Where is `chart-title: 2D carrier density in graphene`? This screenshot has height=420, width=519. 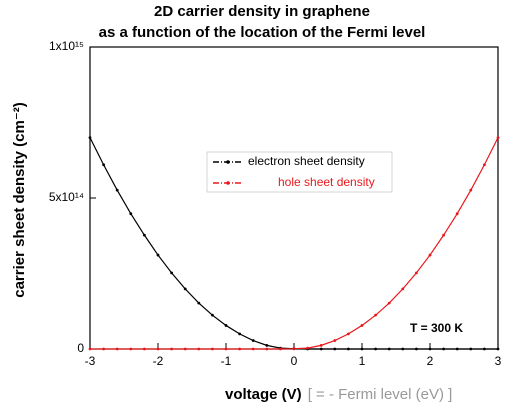 chart-title: 2D carrier density in graphene is located at coordinates (262, 11).